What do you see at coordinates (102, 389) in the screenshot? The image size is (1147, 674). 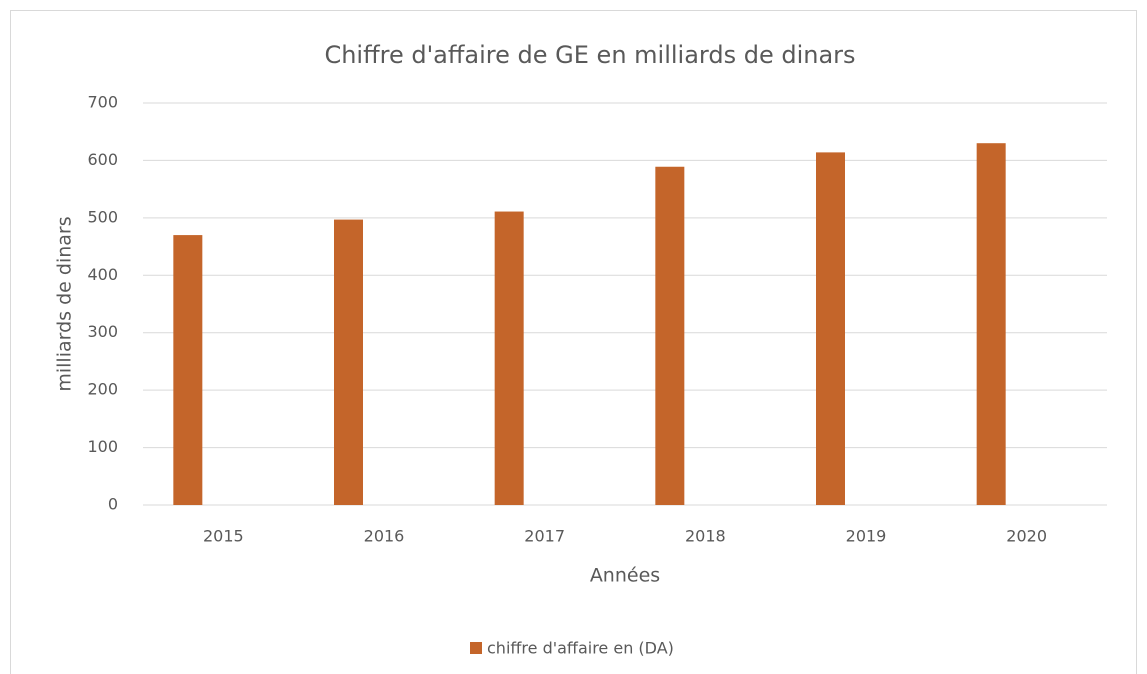 I see `y-tick-label: 200` at bounding box center [102, 389].